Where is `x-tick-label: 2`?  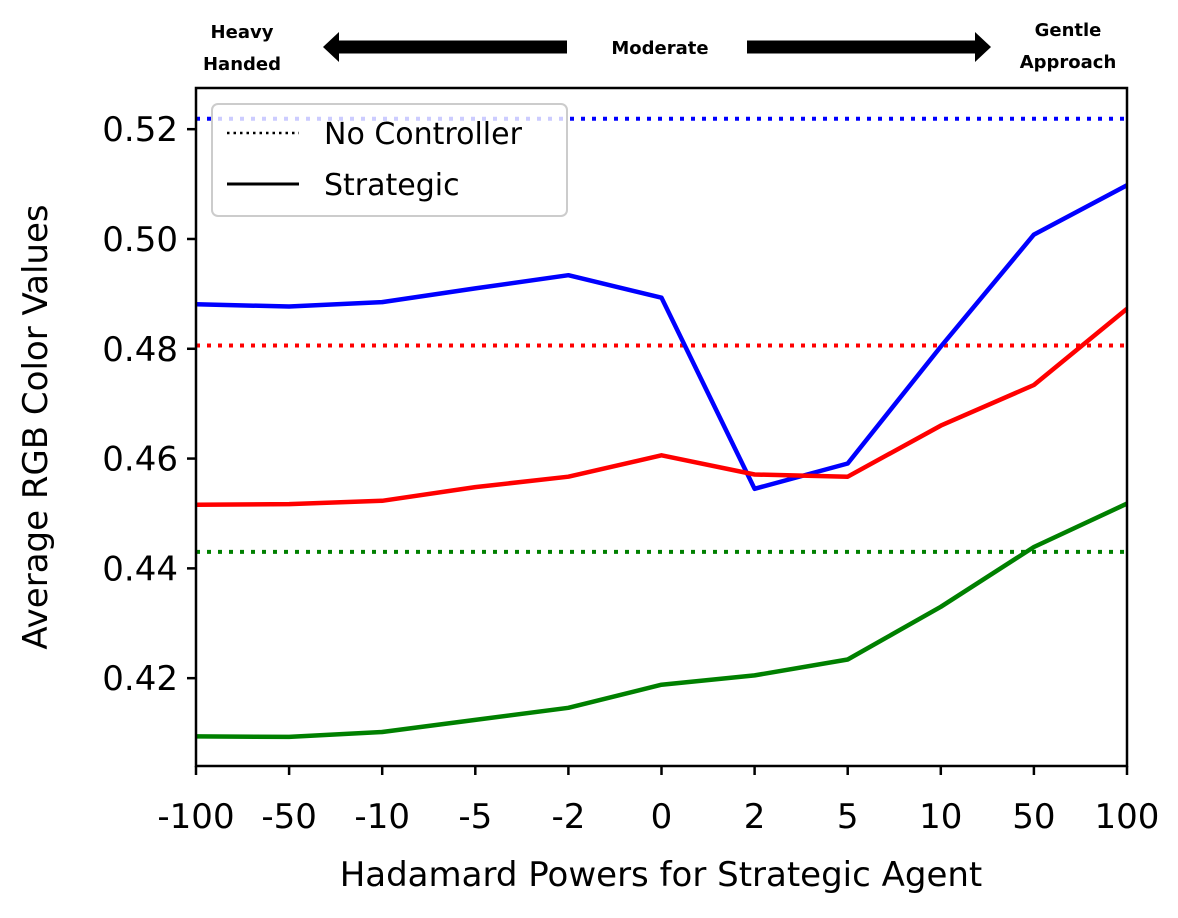
x-tick-label: 2 is located at coordinates (755, 817).